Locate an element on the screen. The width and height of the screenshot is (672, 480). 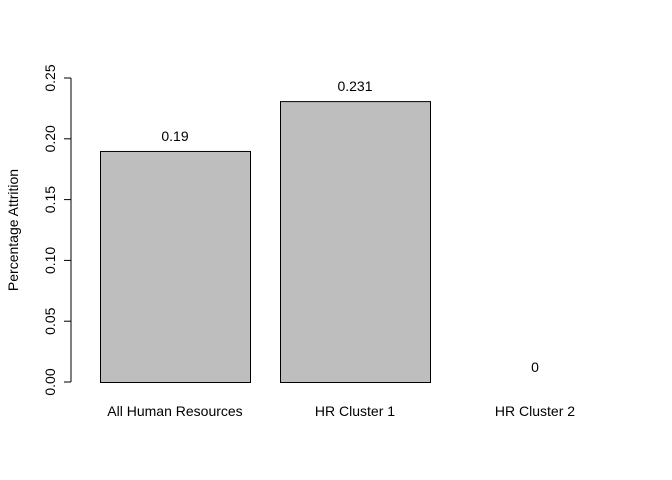
category-label: HR Cluster 2 is located at coordinates (535, 411).